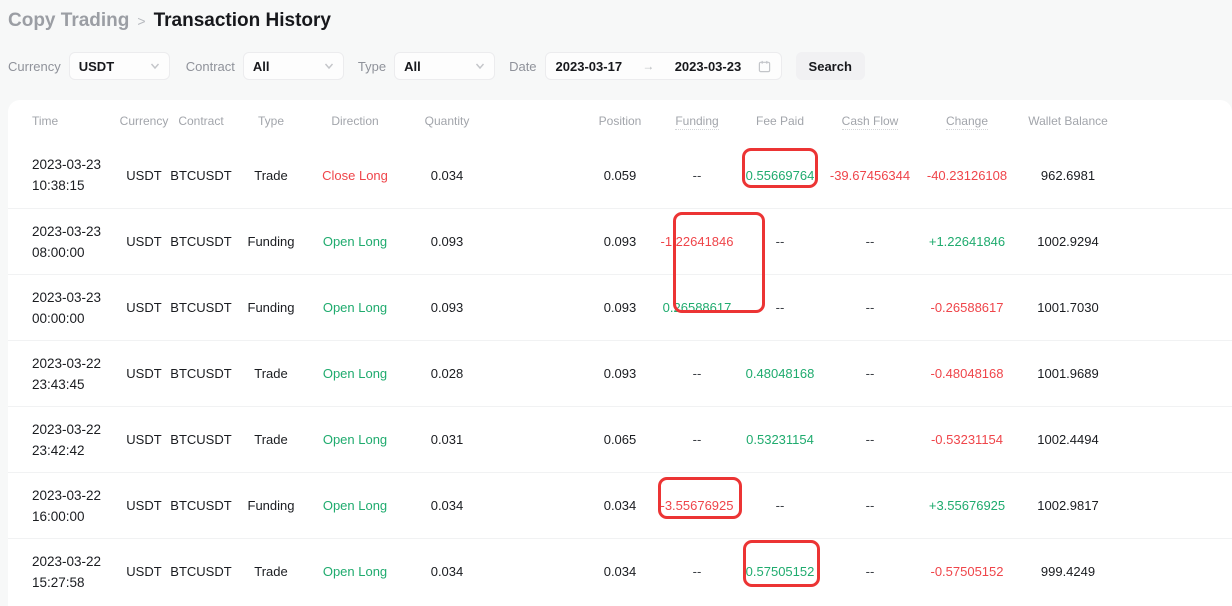 This screenshot has height=606, width=1232. What do you see at coordinates (63, 175) in the screenshot?
I see `cell-time: 2023-03-23 10:38:15` at bounding box center [63, 175].